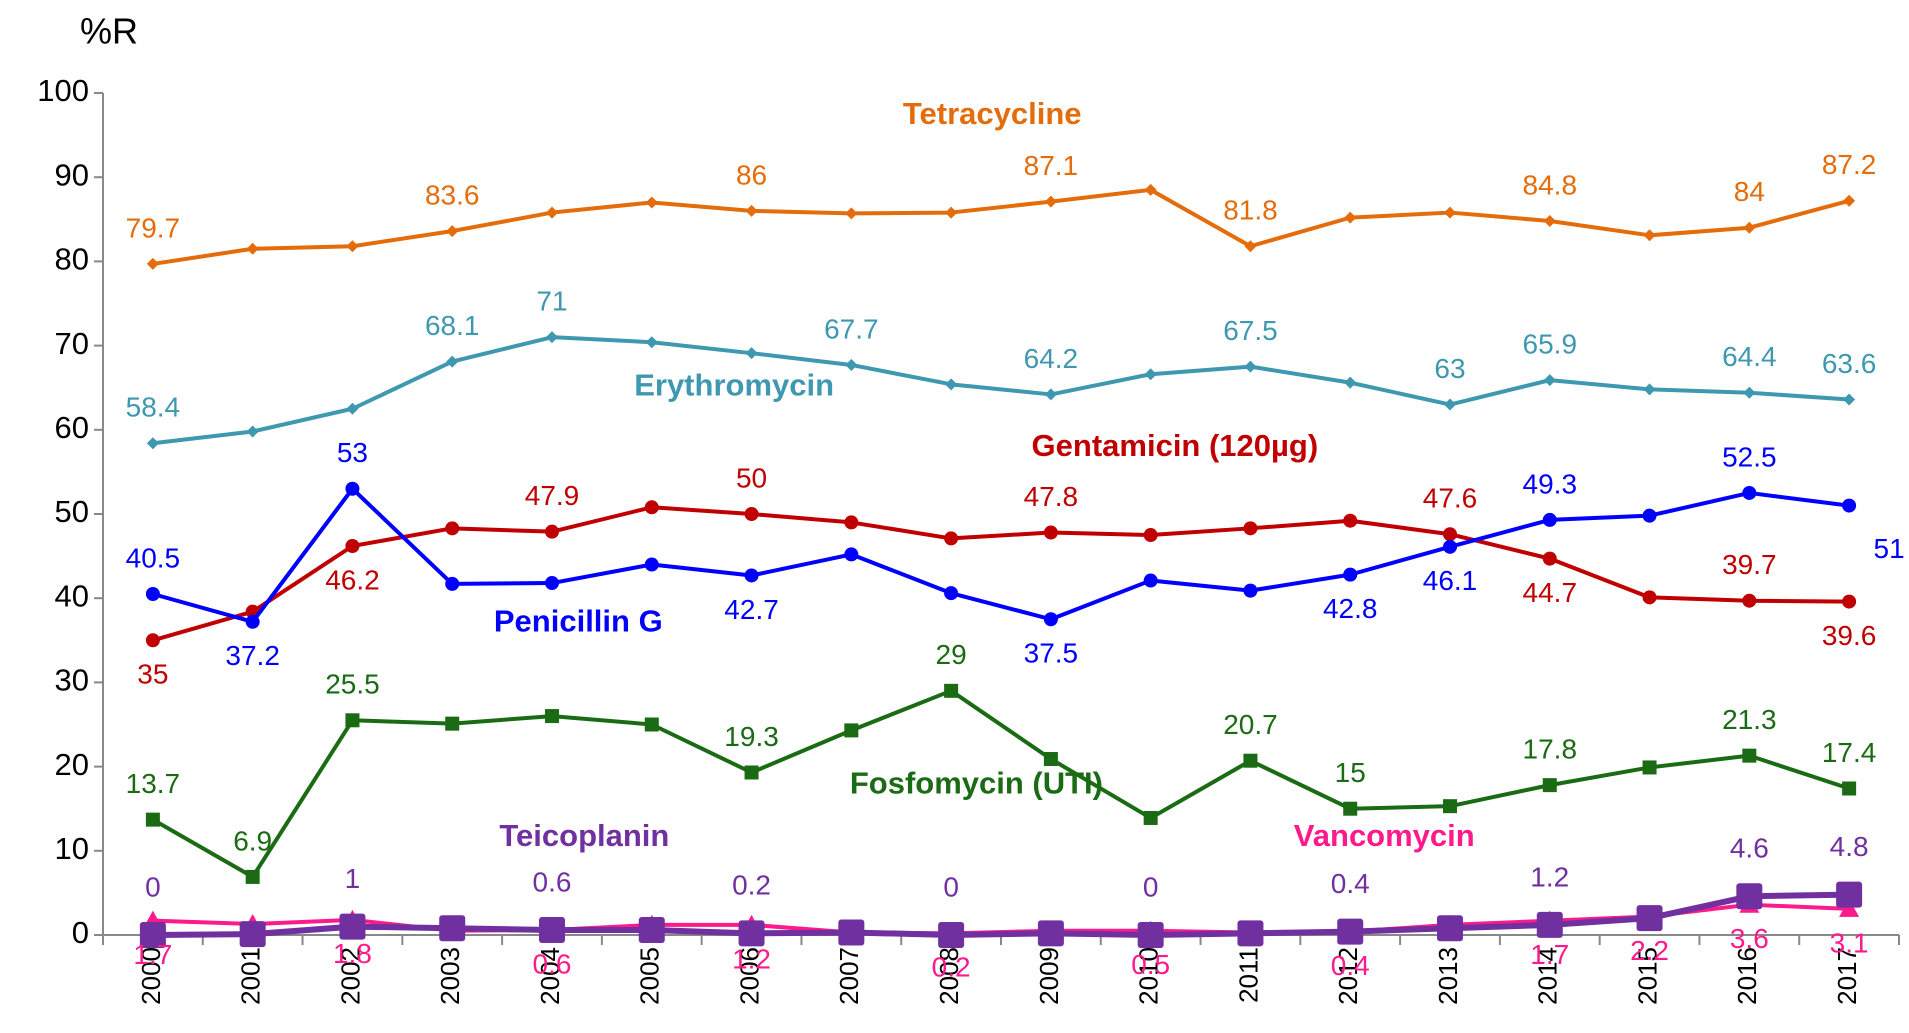 The width and height of the screenshot is (1909, 1033). I want to click on data-label: 81.8, so click(1250, 210).